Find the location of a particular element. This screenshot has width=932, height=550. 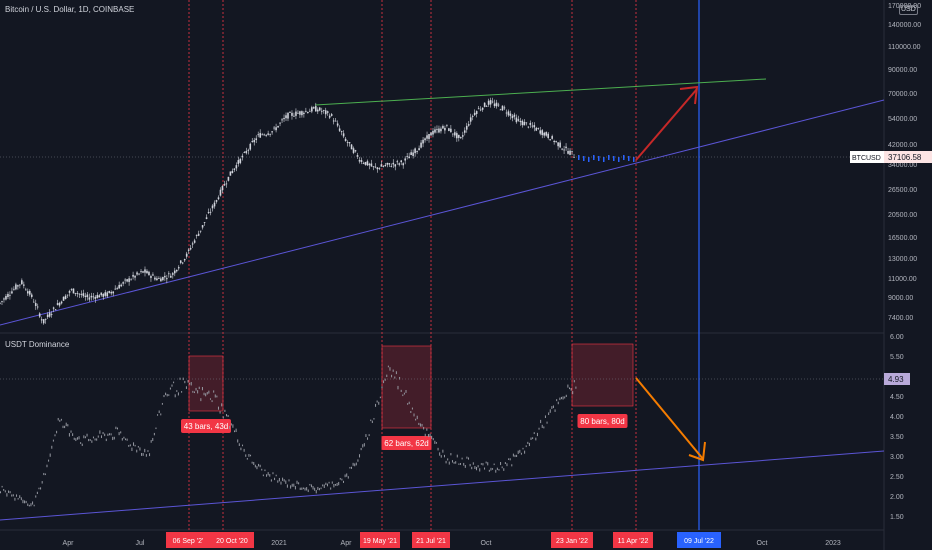

dominance-arrow is located at coordinates (669, 418).